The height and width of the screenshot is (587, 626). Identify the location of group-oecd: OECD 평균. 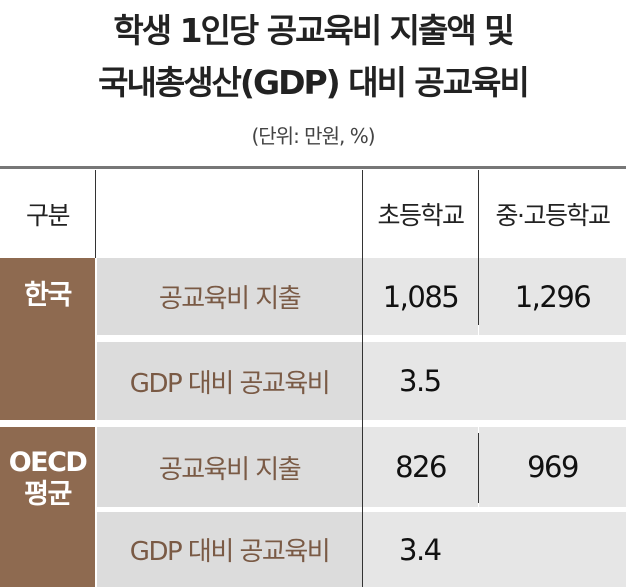
(47, 507).